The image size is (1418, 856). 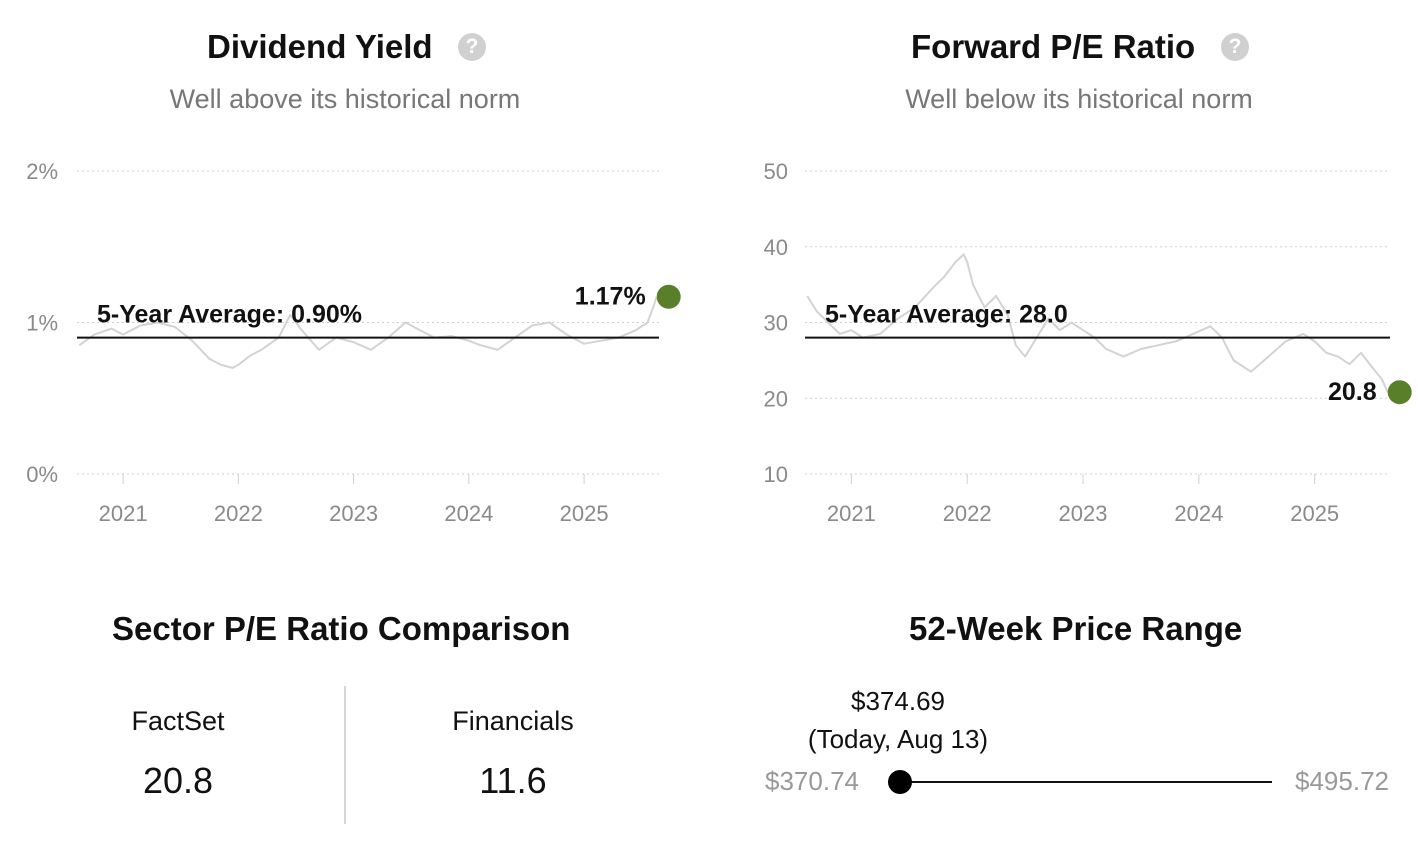 I want to click on current-price-note: (Today, Aug 13), so click(x=898, y=739).